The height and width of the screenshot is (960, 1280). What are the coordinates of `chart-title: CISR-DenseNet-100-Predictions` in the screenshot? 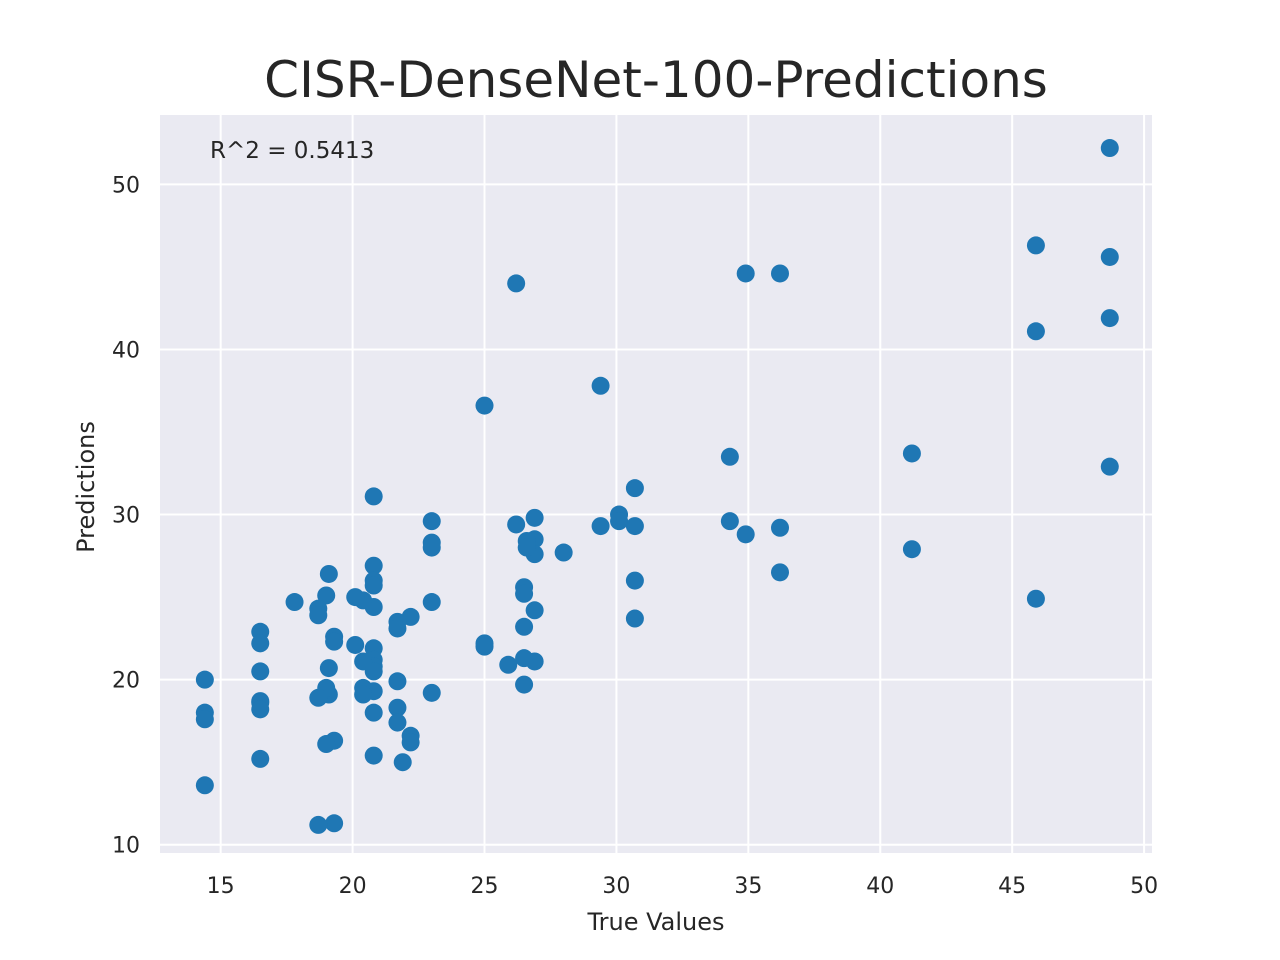 It's located at (656, 80).